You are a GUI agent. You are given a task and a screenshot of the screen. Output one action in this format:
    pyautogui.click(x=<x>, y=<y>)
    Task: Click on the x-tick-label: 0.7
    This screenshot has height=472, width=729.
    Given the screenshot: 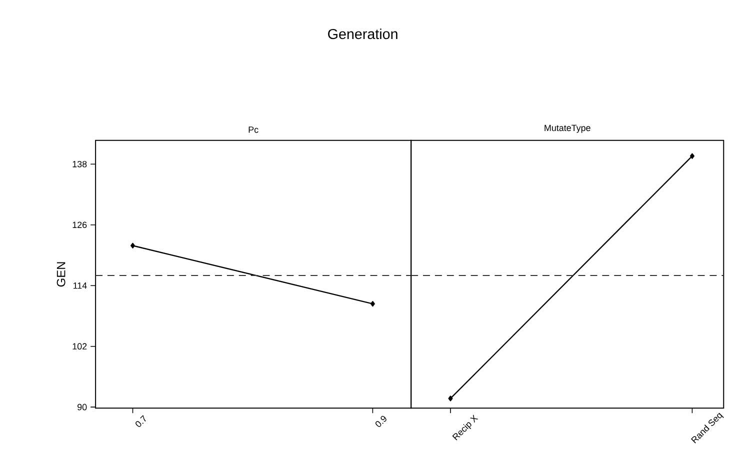 What is the action you would take?
    pyautogui.click(x=141, y=421)
    